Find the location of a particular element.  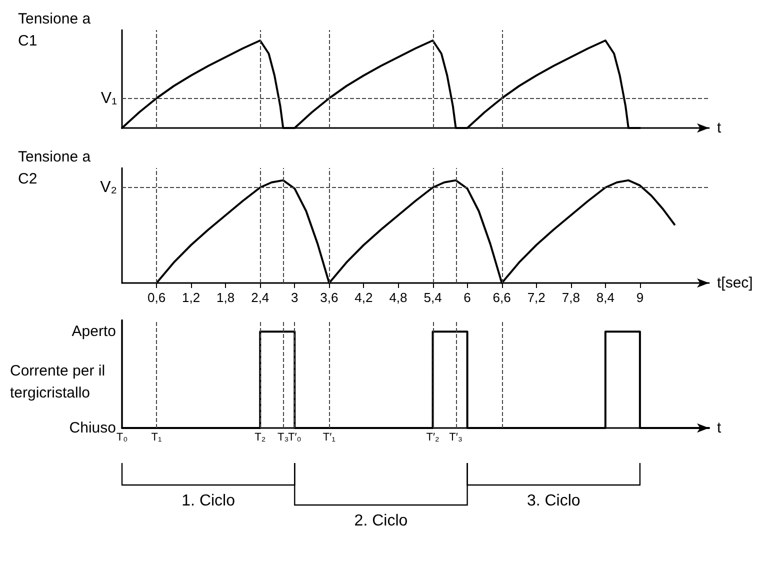

y-axis-title: Tensione a C2 is located at coordinates (56, 168).